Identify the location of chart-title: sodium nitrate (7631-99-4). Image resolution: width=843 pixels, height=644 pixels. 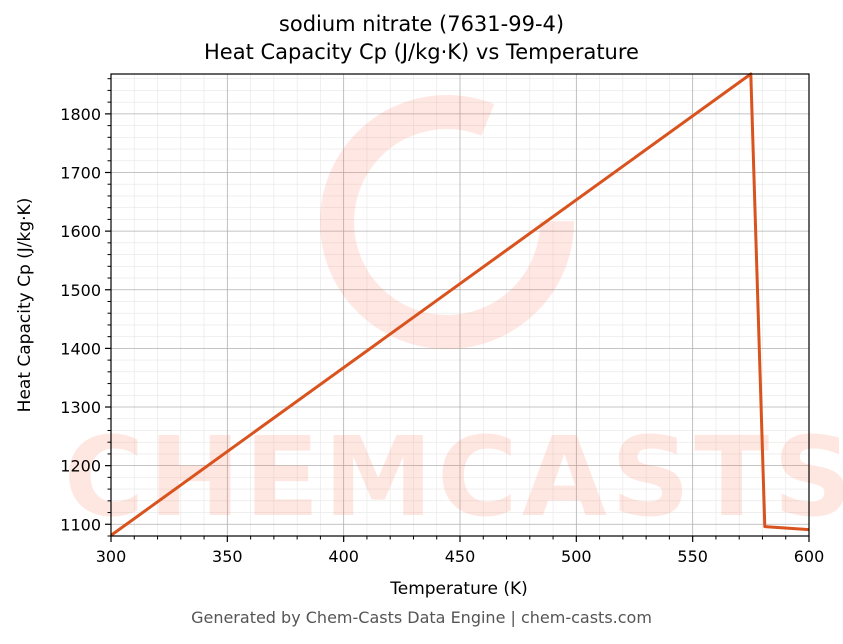
(421, 24).